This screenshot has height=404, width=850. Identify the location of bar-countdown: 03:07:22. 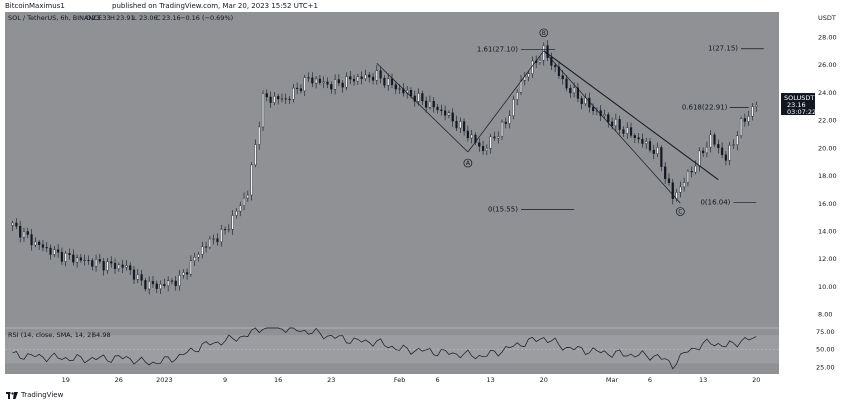
(801, 112).